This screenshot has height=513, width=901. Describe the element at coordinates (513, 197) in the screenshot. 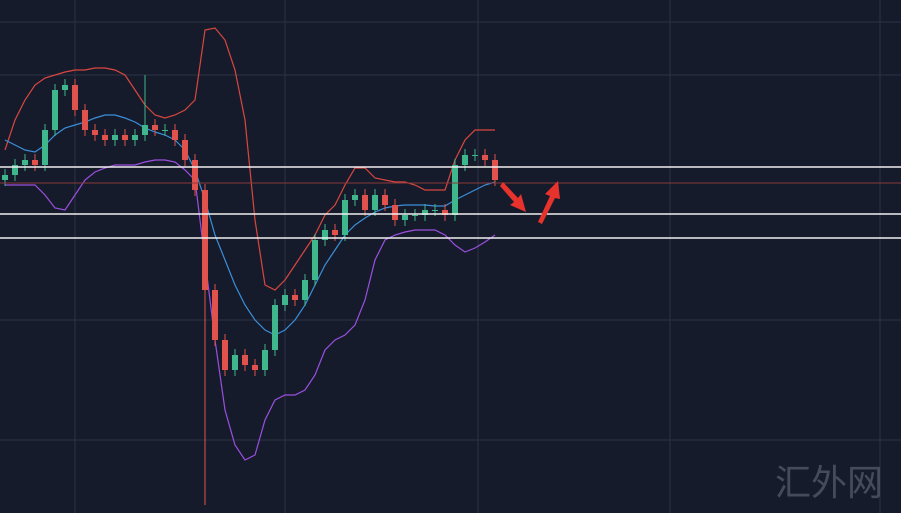

I see `arrow-down` at that location.